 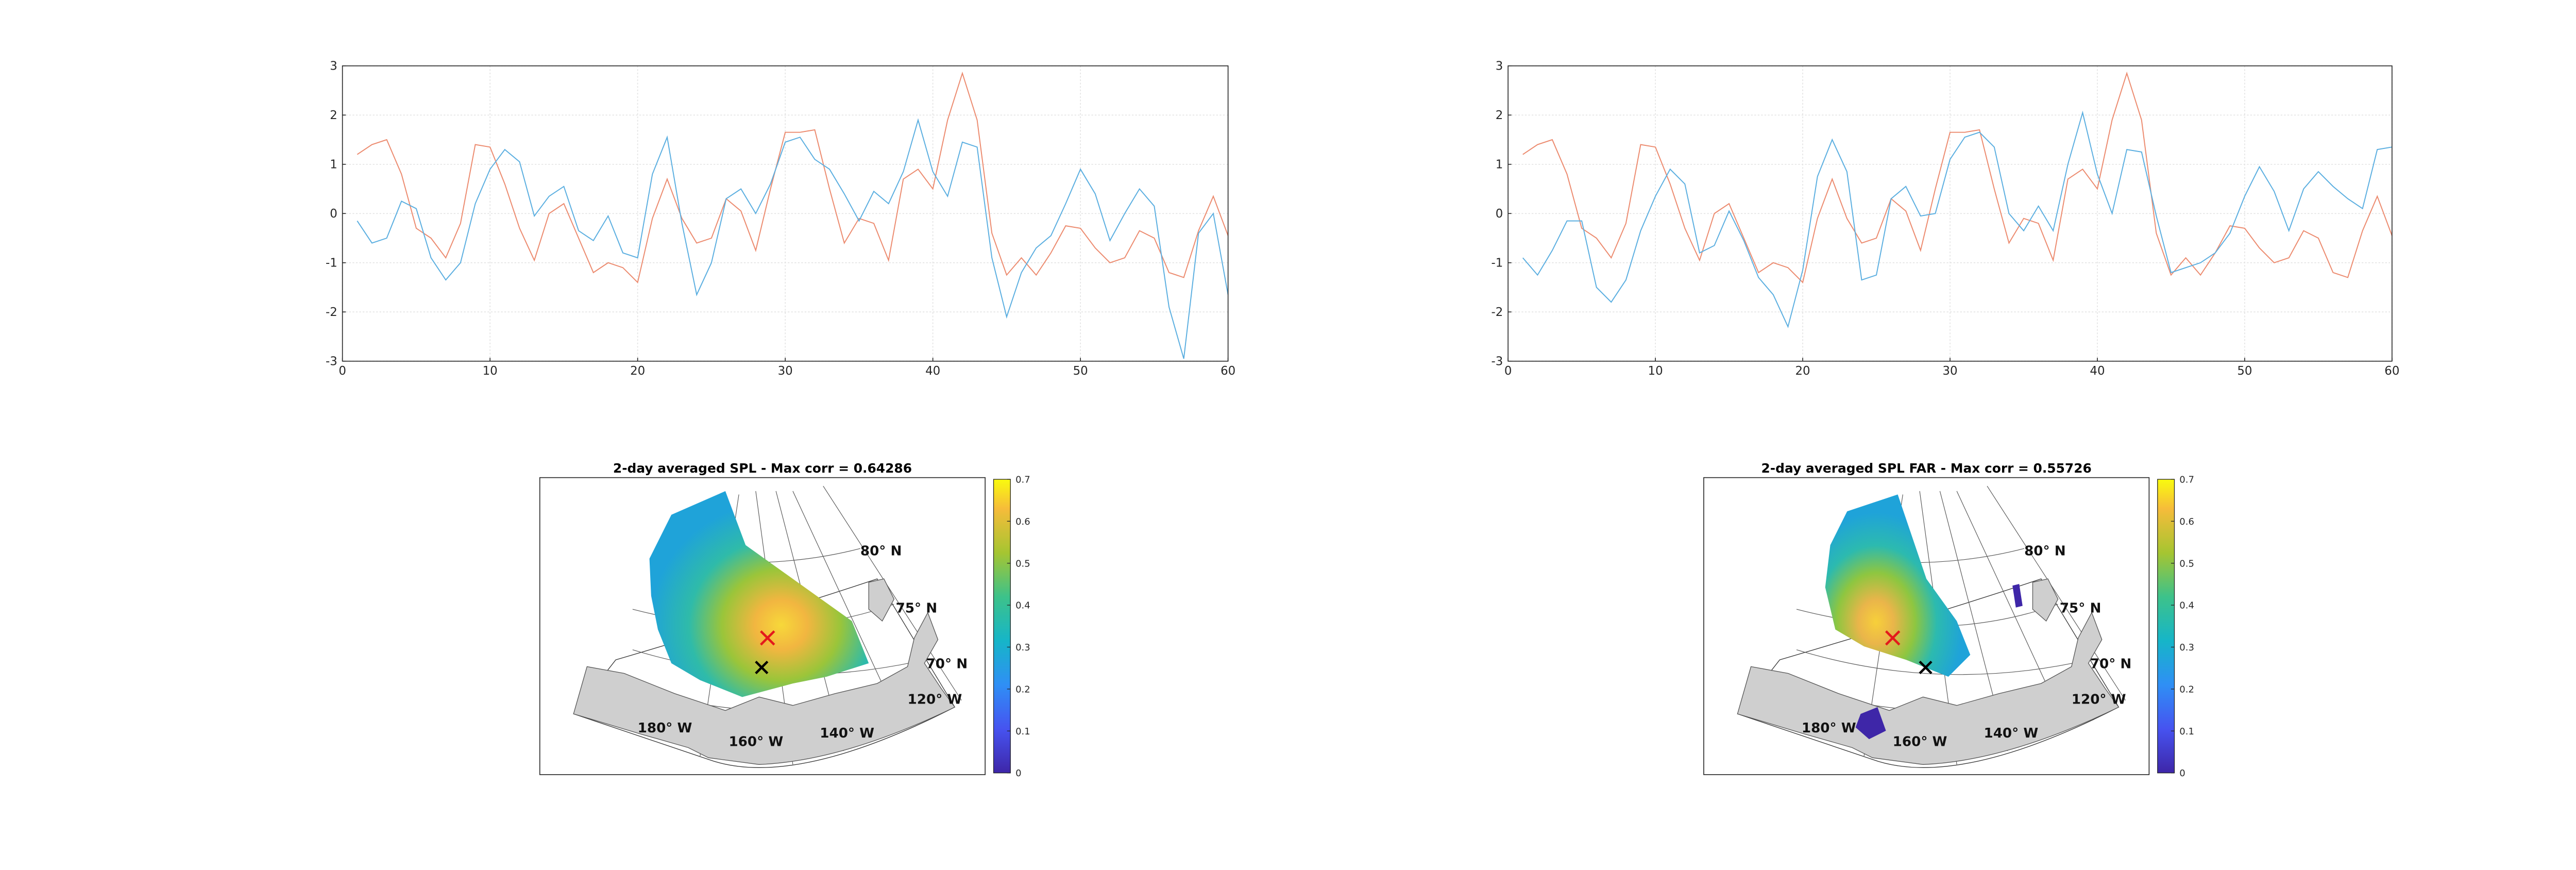 I want to click on parallel, so click(x=1942, y=662).